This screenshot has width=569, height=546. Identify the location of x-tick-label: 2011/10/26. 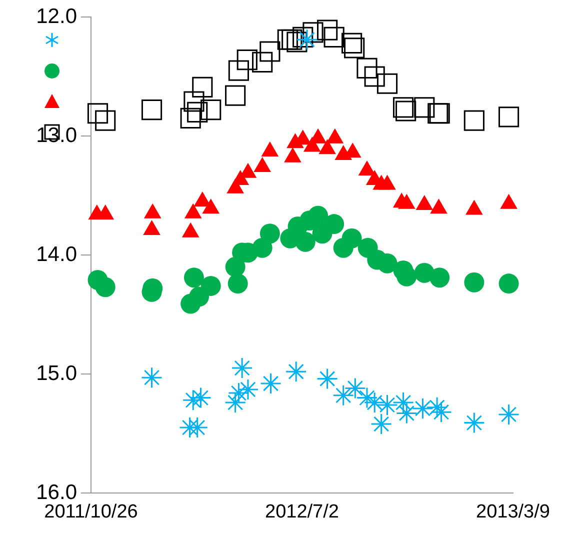
(91, 512).